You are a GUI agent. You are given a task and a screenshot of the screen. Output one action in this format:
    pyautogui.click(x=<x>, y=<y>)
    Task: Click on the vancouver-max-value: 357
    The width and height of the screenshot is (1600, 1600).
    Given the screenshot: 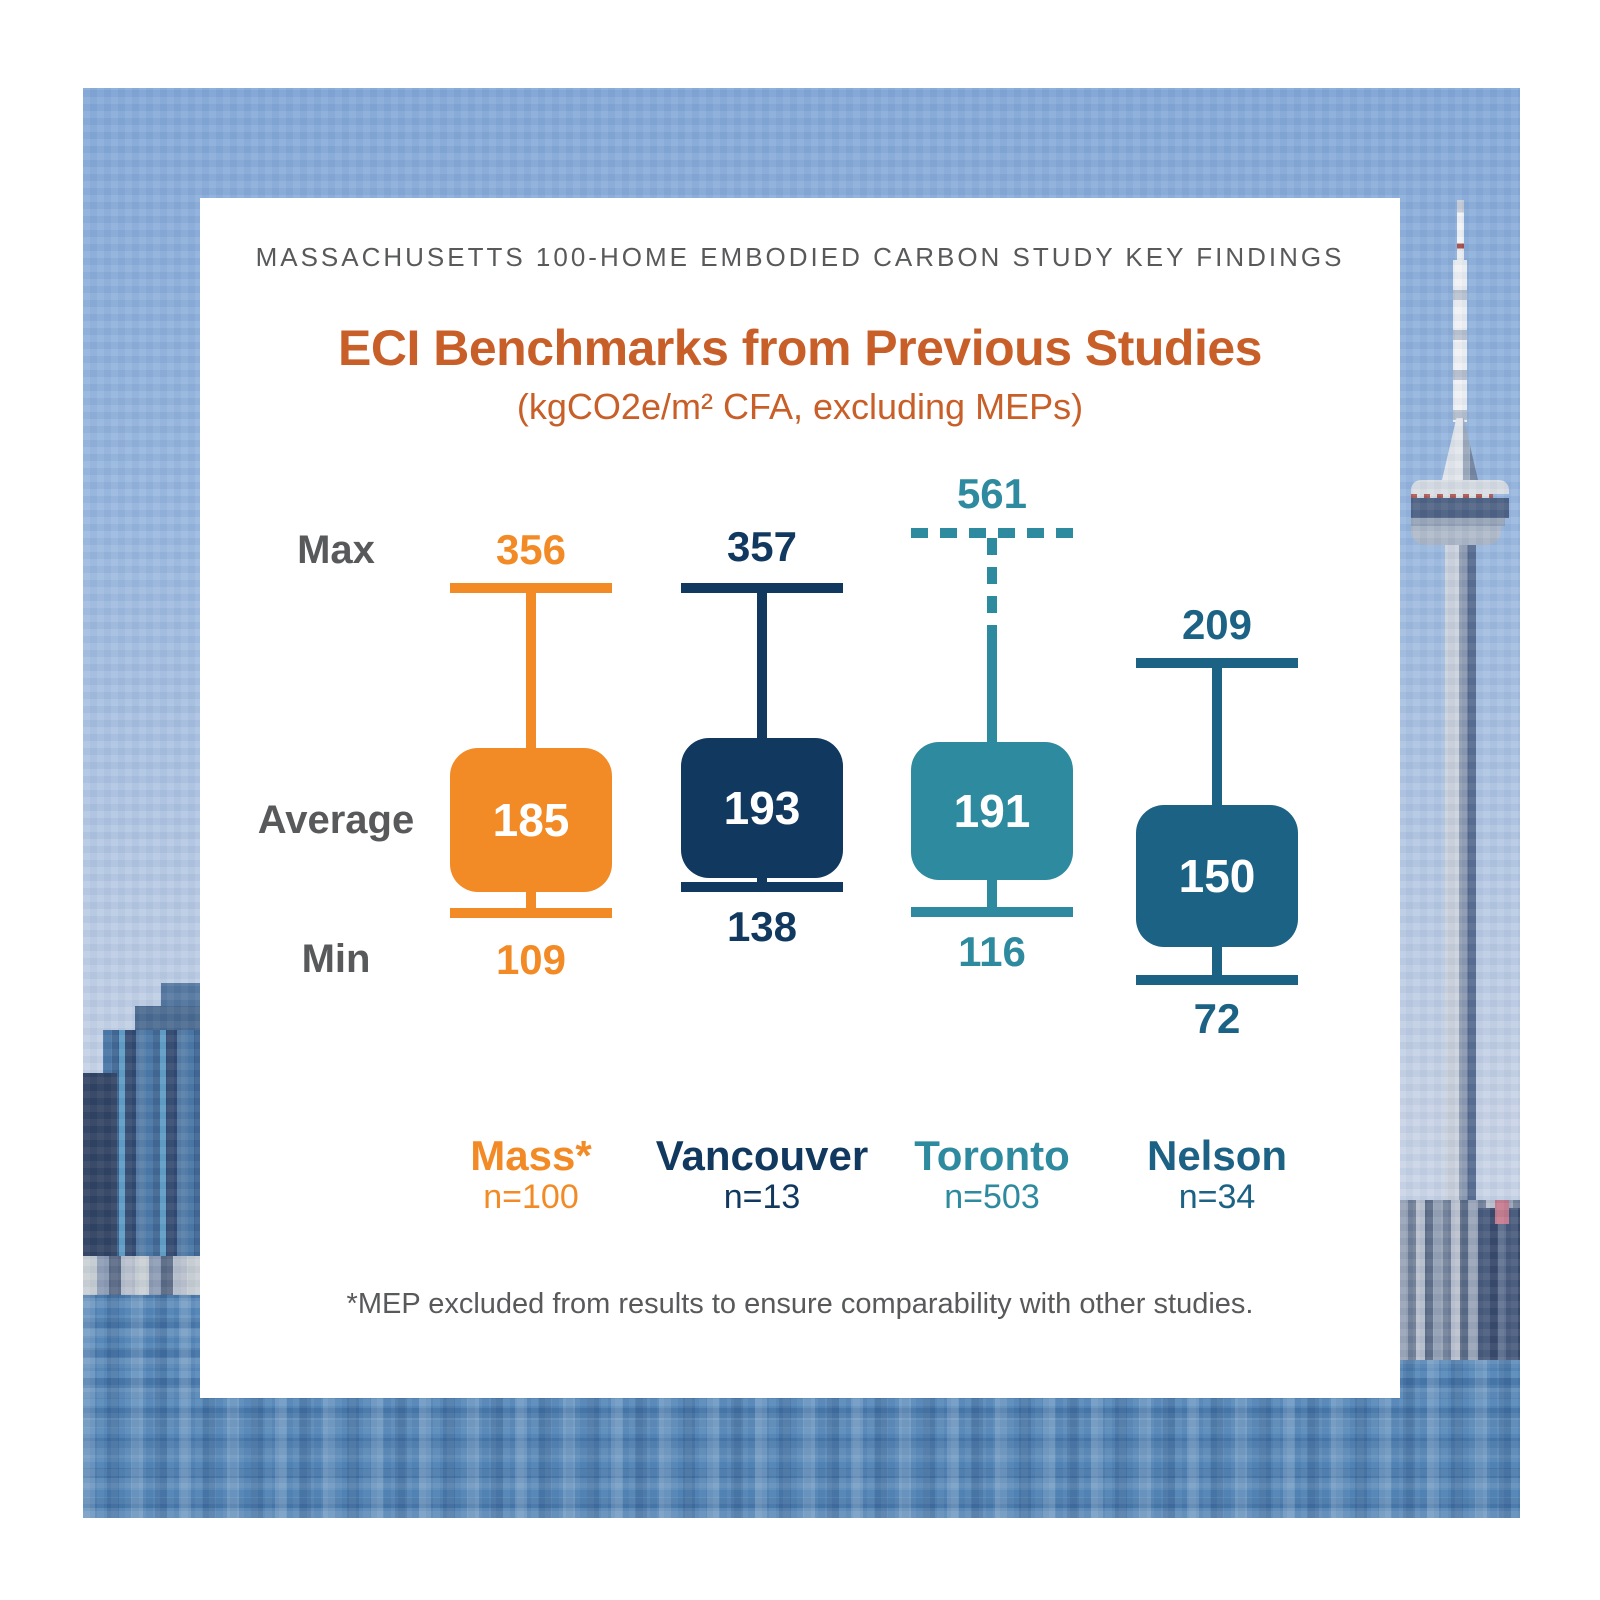 What is the action you would take?
    pyautogui.click(x=762, y=546)
    